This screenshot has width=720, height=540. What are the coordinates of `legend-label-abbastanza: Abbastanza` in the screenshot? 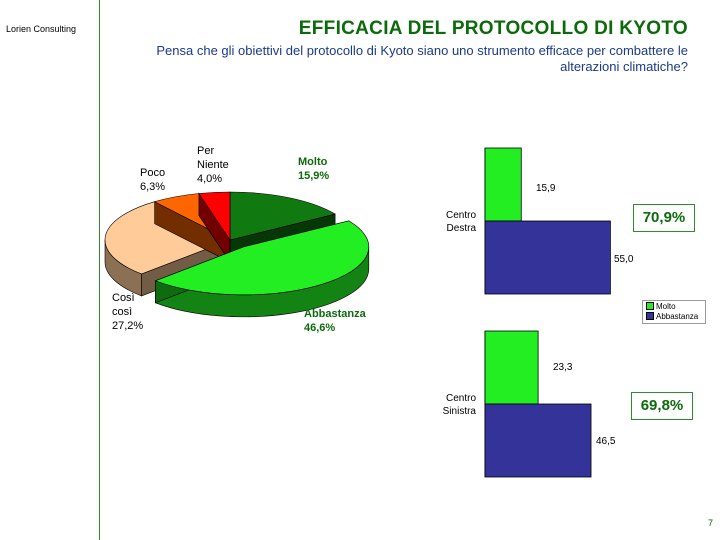 It's located at (677, 316).